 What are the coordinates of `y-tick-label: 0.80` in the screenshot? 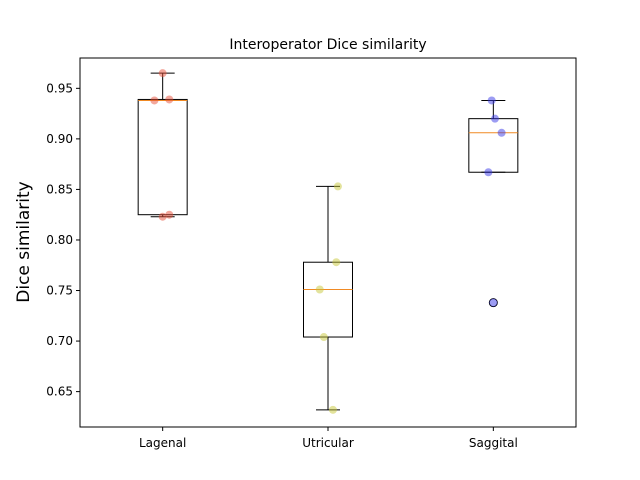 It's located at (59, 240).